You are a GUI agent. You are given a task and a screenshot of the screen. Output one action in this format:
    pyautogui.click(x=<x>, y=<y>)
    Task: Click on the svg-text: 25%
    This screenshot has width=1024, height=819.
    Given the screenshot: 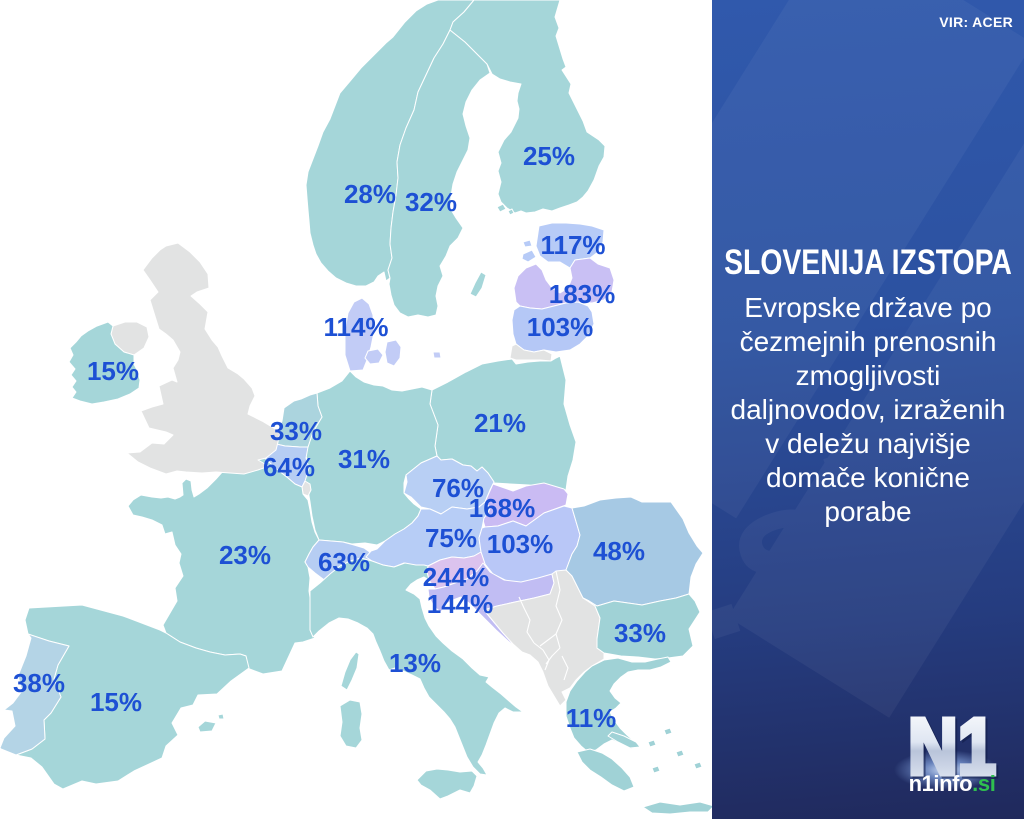 What is the action you would take?
    pyautogui.click(x=549, y=156)
    